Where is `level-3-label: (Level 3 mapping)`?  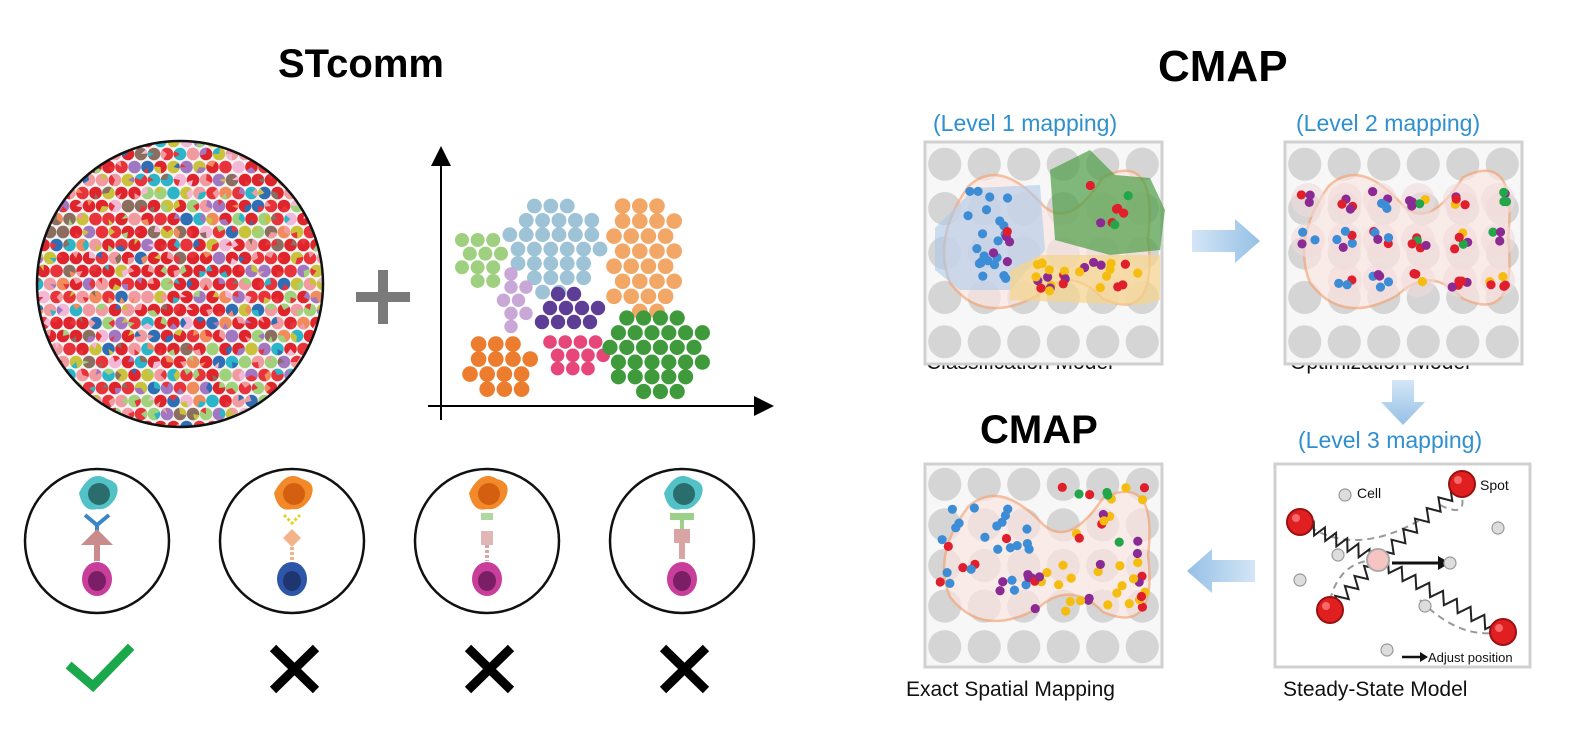
level-3-label: (Level 3 mapping) is located at coordinates (1390, 440).